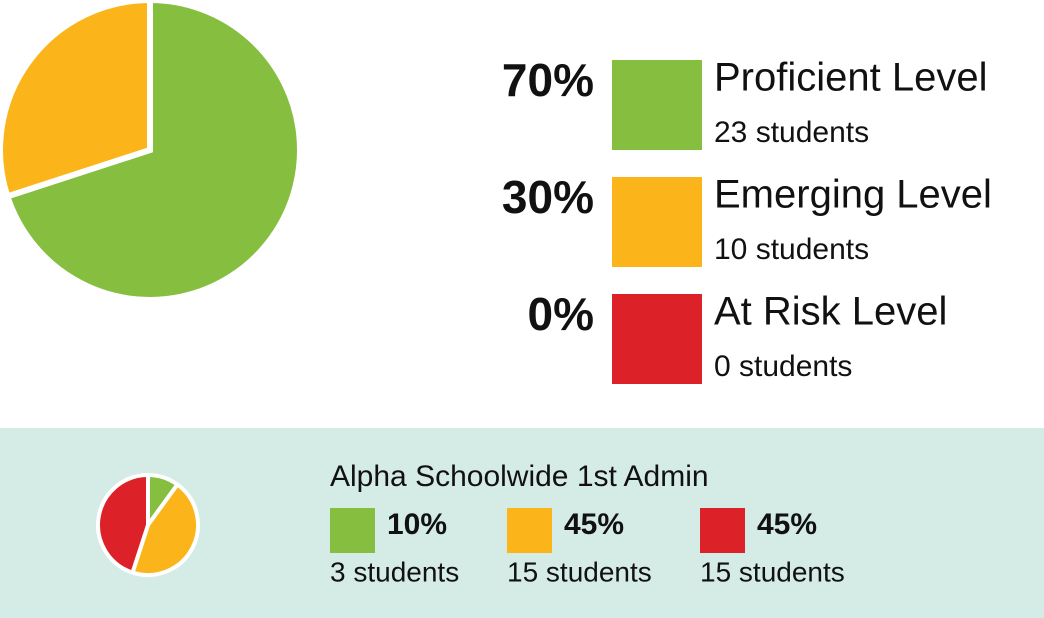  What do you see at coordinates (548, 80) in the screenshot?
I see `percent-label: 70%` at bounding box center [548, 80].